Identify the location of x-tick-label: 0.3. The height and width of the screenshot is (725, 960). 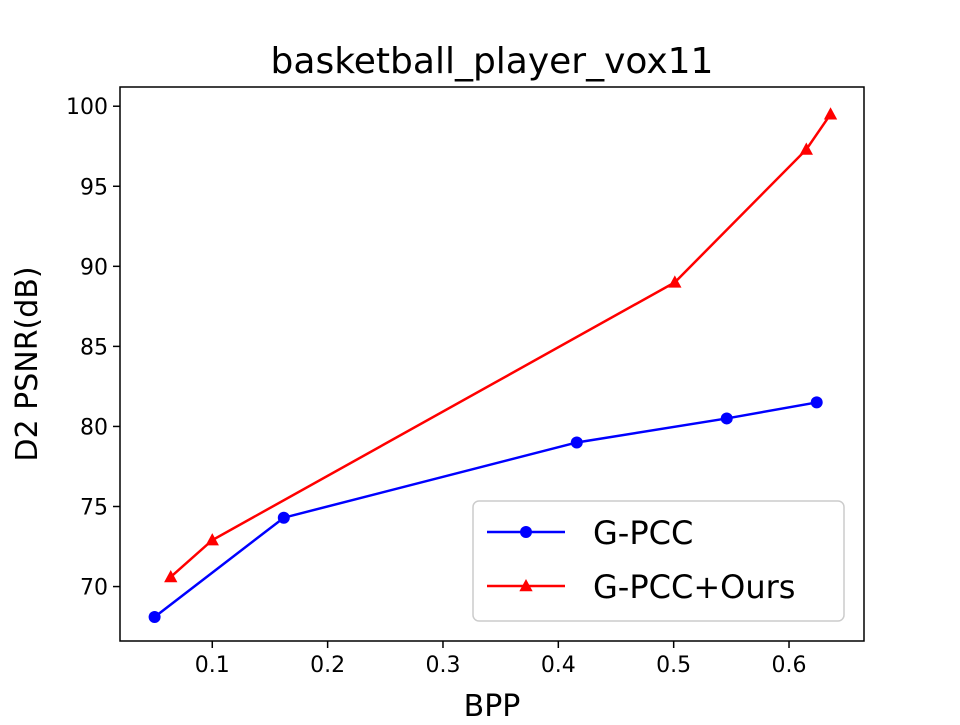
(442, 665).